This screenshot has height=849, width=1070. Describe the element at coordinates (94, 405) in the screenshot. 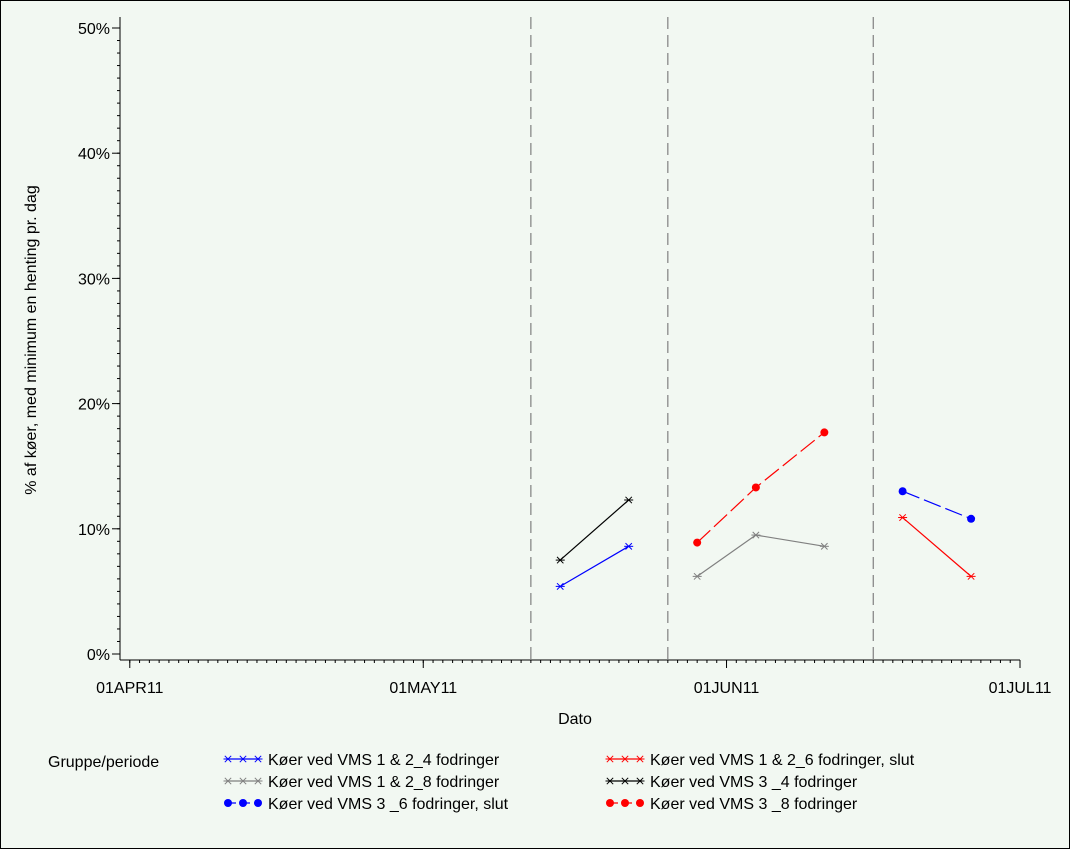

I see `y-tick-label: 20%` at that location.